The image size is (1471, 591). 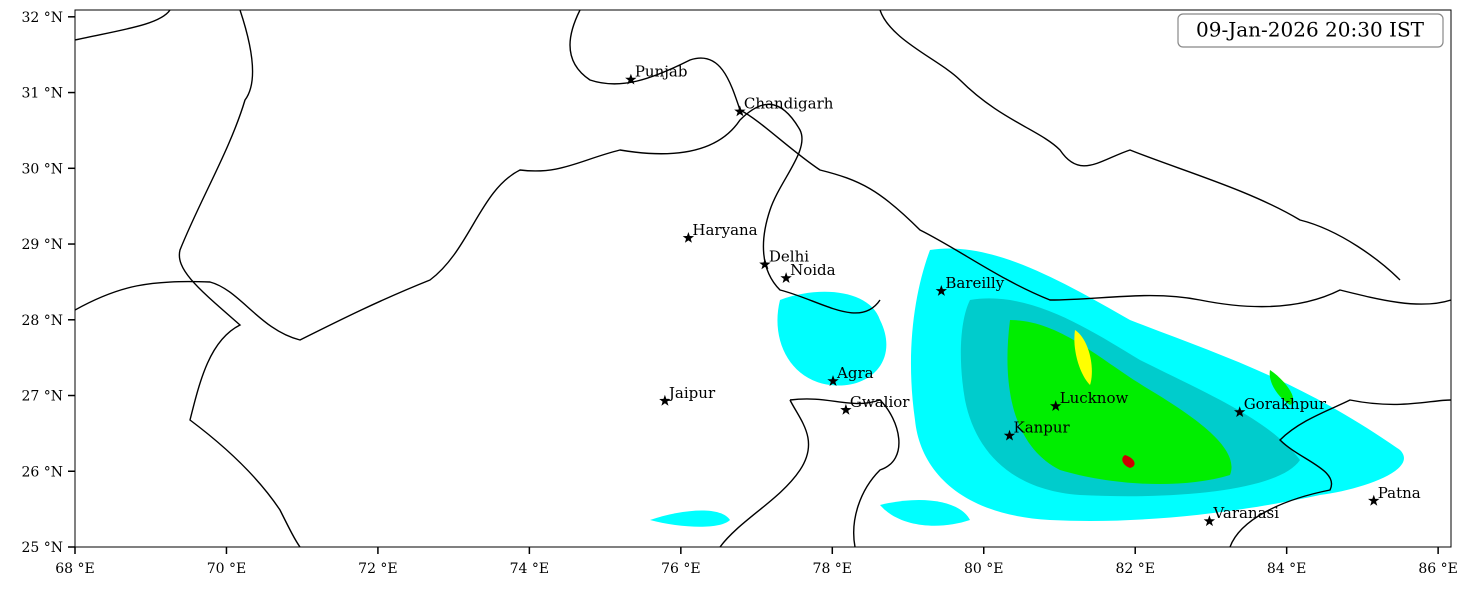 I want to click on y-tick-label: 26 °N, so click(x=42, y=472).